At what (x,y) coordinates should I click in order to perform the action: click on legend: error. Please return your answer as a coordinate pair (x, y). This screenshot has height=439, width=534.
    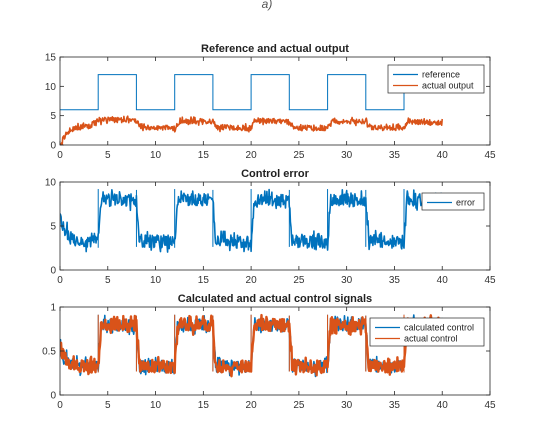
    Looking at the image, I should click on (453, 201).